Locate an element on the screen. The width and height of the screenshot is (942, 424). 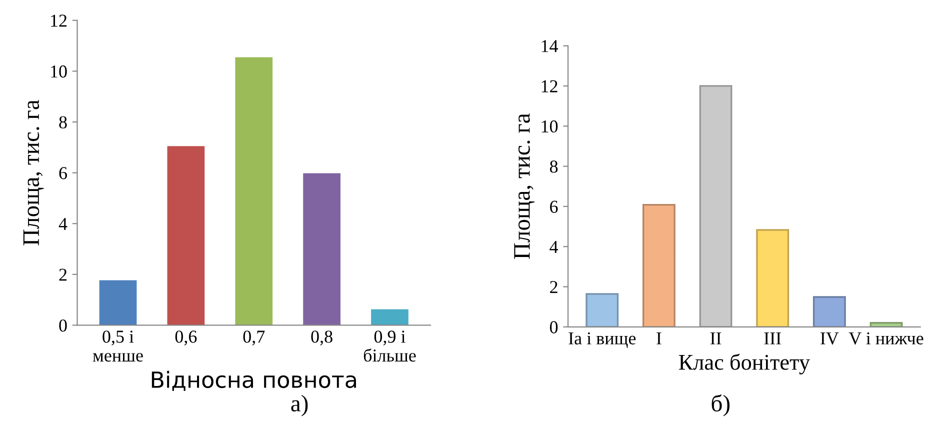
x-tick-label: 0,7 is located at coordinates (254, 338).